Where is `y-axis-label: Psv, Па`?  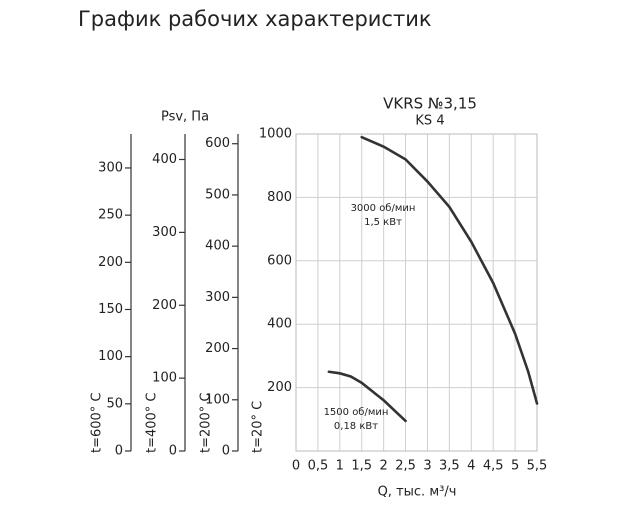
y-axis-label: Psv, Па is located at coordinates (185, 117).